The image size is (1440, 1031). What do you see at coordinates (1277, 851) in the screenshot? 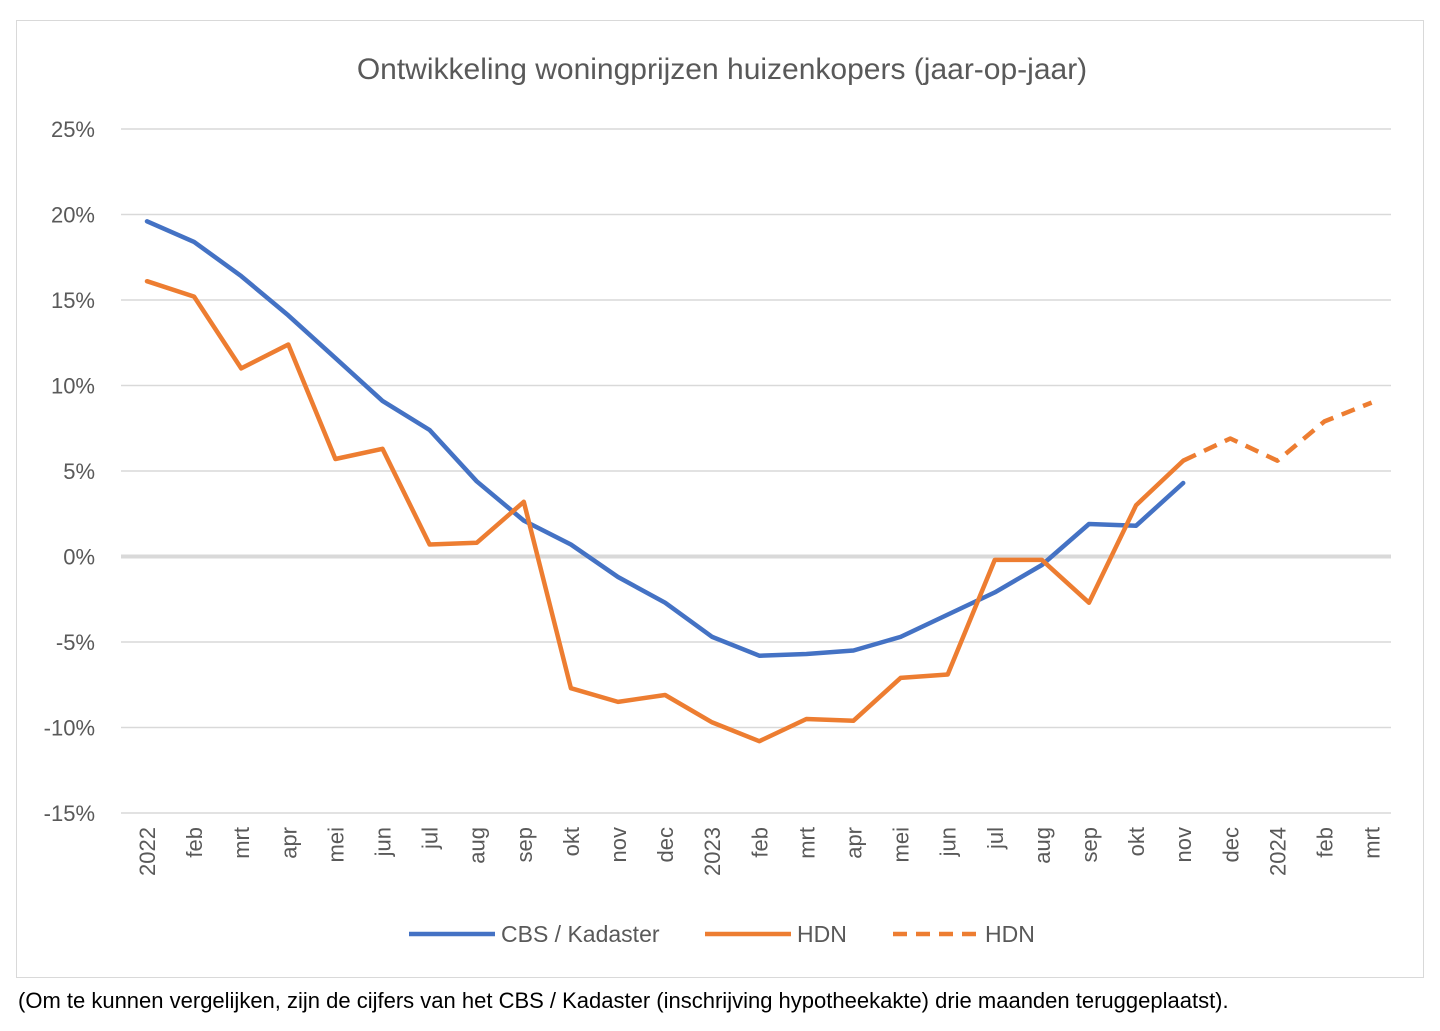
I see `x-tick-label: 2024` at bounding box center [1277, 851].